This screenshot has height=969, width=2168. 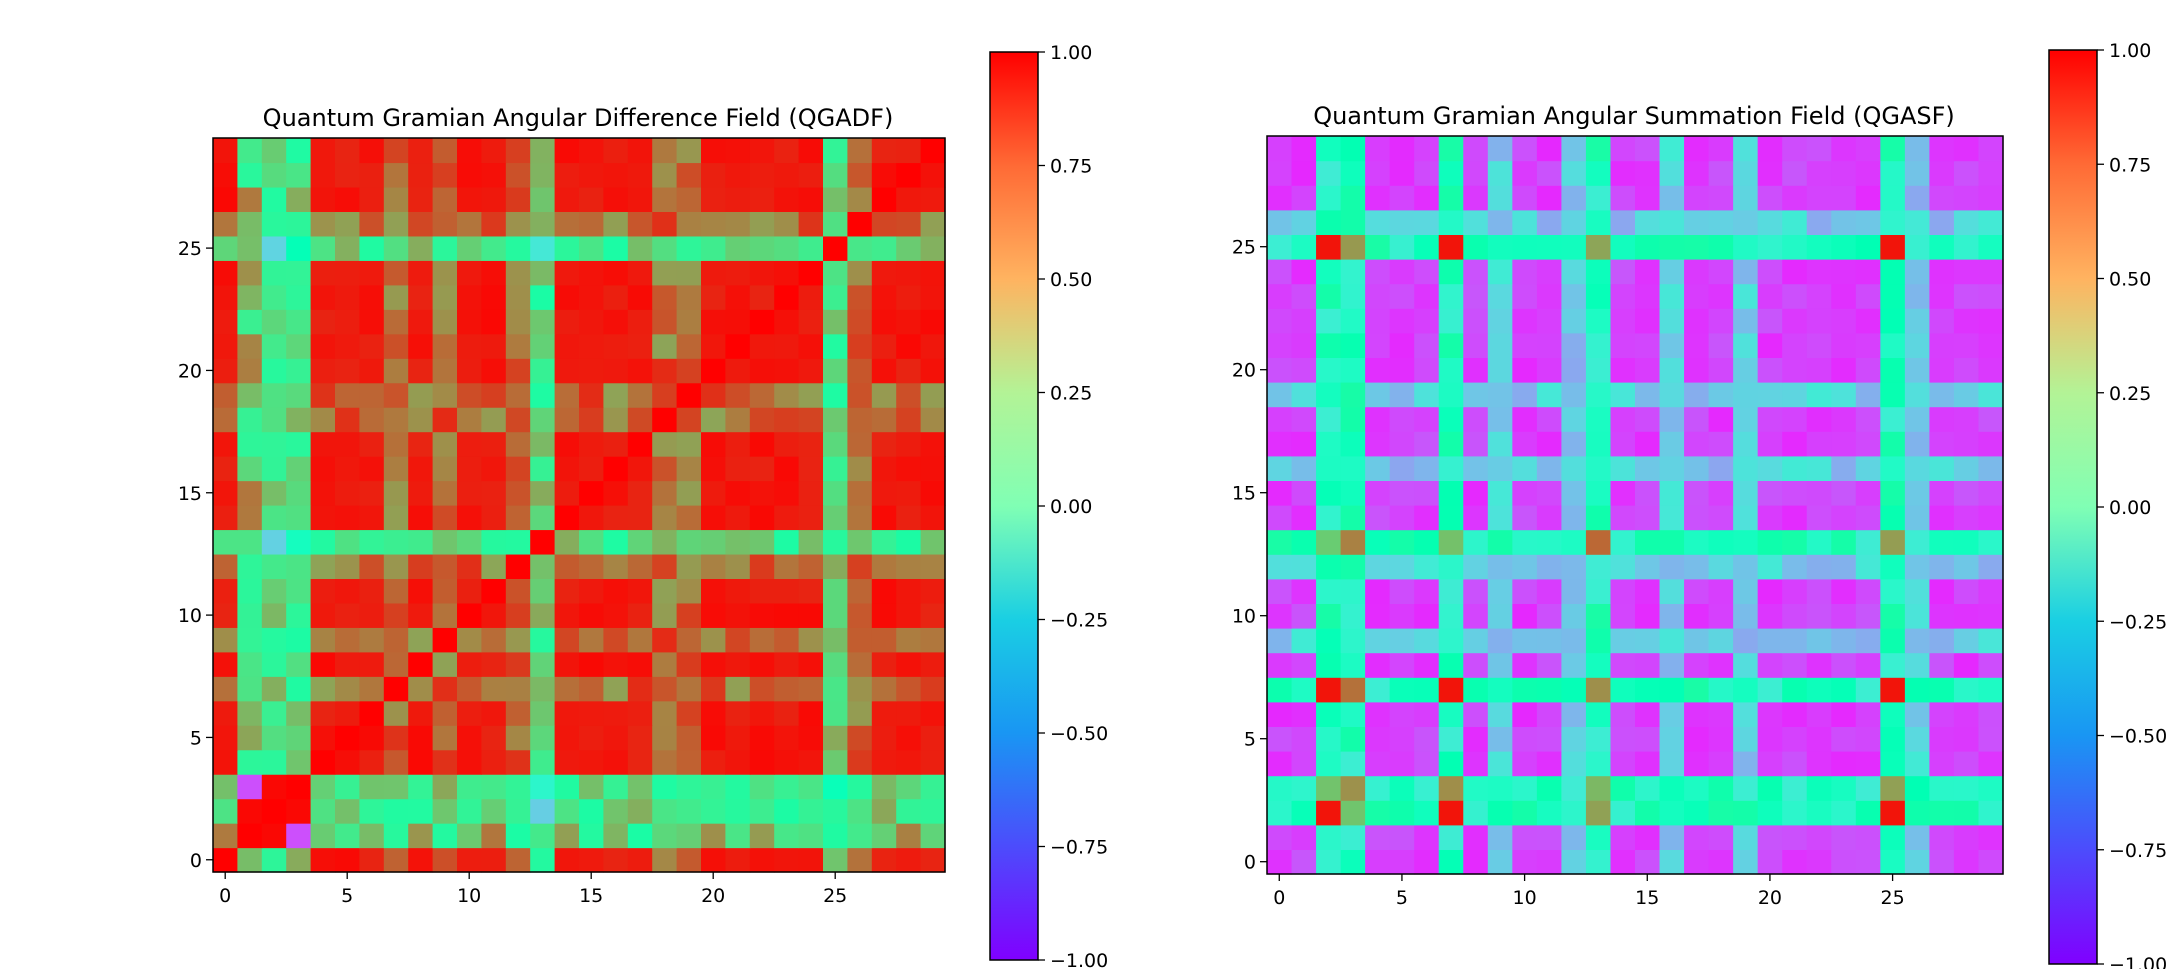 What do you see at coordinates (196, 738) in the screenshot?
I see `y-tick-label: 5` at bounding box center [196, 738].